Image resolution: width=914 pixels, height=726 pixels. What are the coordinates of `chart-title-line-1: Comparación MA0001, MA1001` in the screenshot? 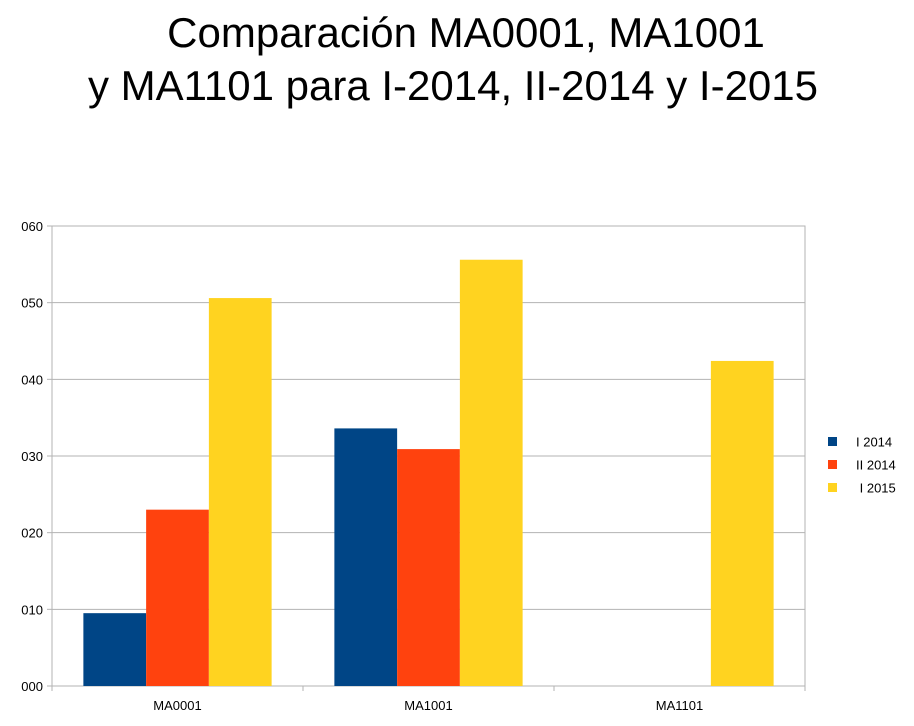 It's located at (466, 32).